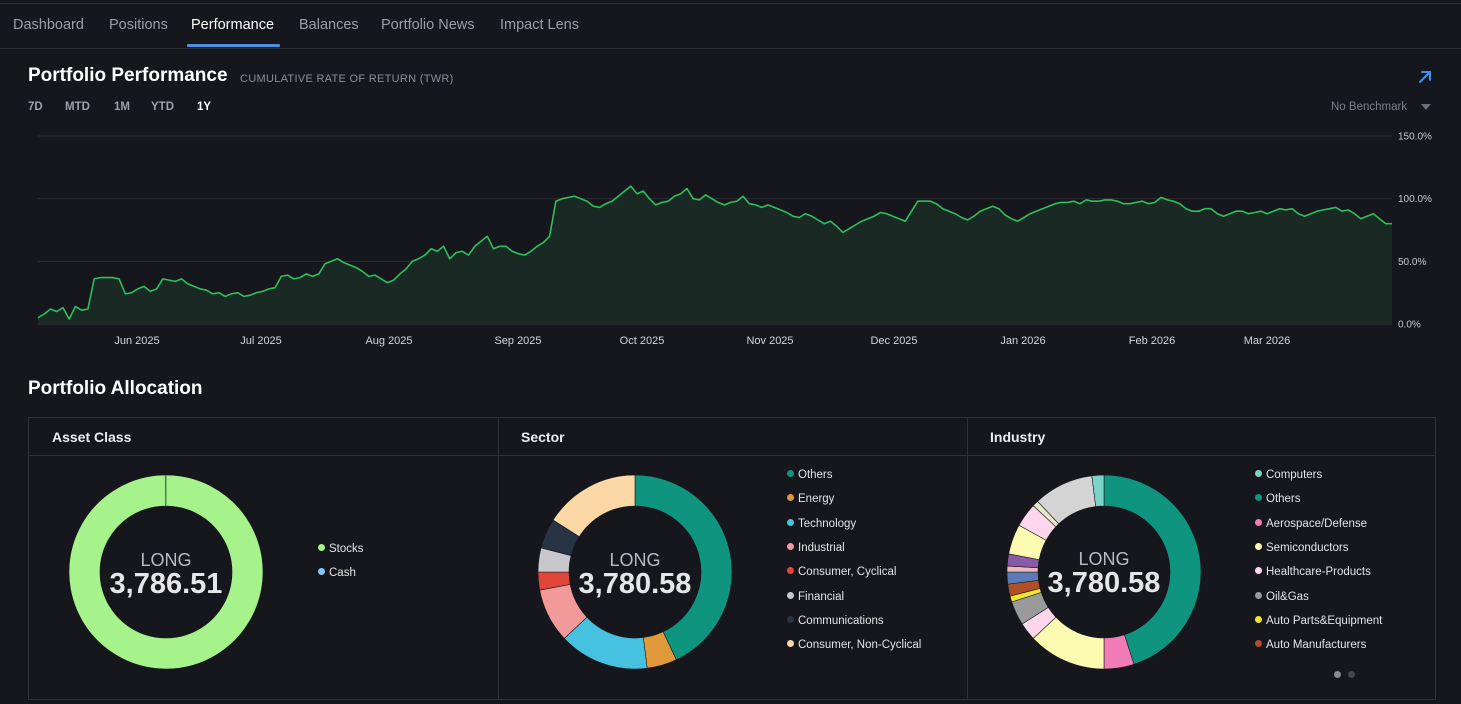  I want to click on tab-balances: Balances, so click(329, 25).